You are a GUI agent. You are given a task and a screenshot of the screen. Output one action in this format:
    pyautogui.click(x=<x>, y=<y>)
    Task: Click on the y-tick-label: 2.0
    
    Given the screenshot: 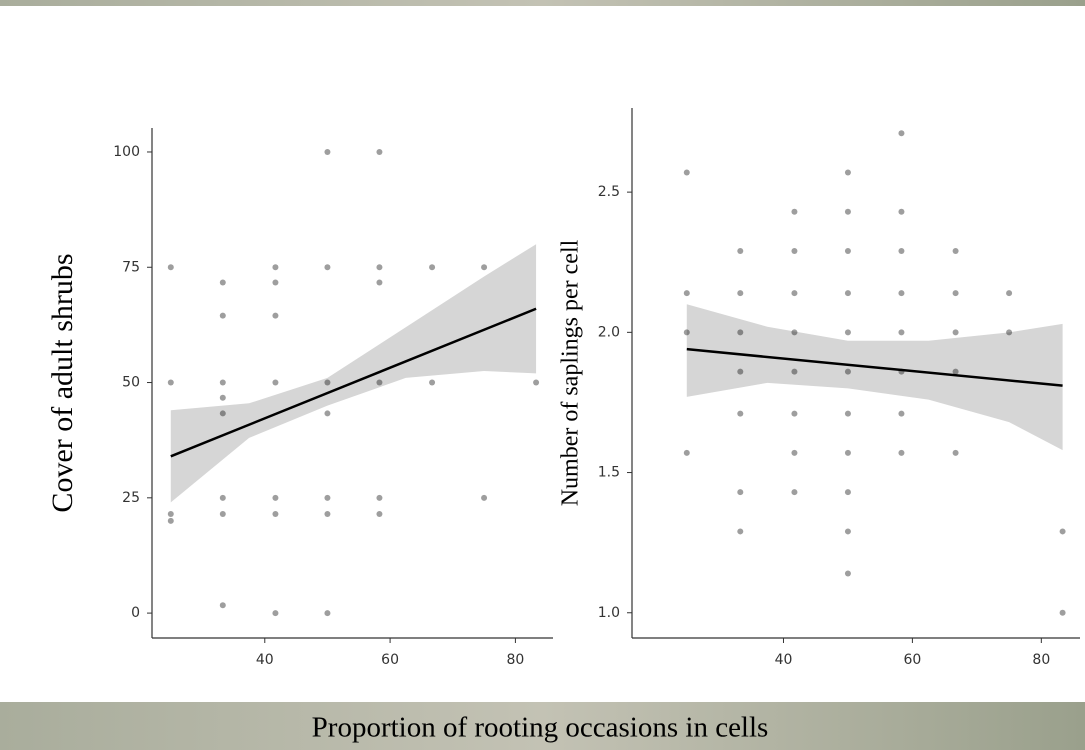 What is the action you would take?
    pyautogui.click(x=609, y=332)
    